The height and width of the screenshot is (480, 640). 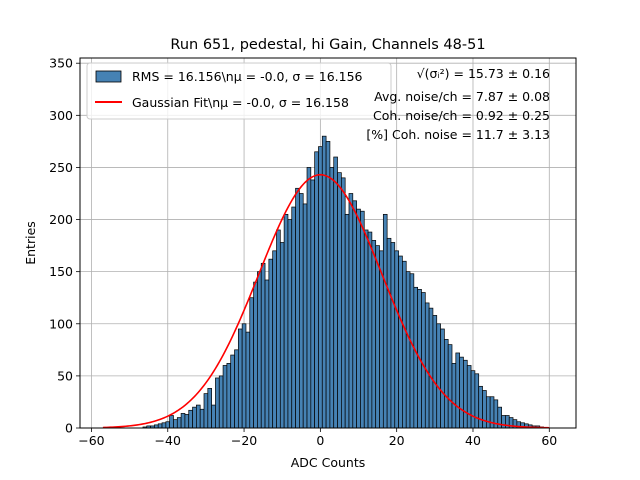 What do you see at coordinates (69, 428) in the screenshot?
I see `y-tick-label: 0` at bounding box center [69, 428].